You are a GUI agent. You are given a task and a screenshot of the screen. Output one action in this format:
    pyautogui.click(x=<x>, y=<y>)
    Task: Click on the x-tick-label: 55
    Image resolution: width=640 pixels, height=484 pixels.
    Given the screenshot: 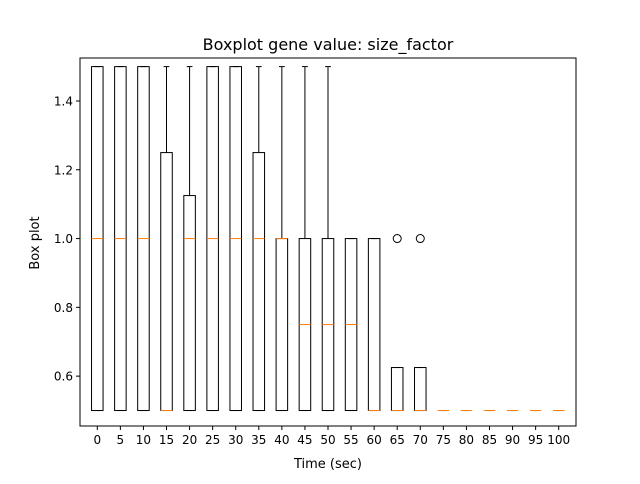 What is the action you would take?
    pyautogui.click(x=350, y=440)
    